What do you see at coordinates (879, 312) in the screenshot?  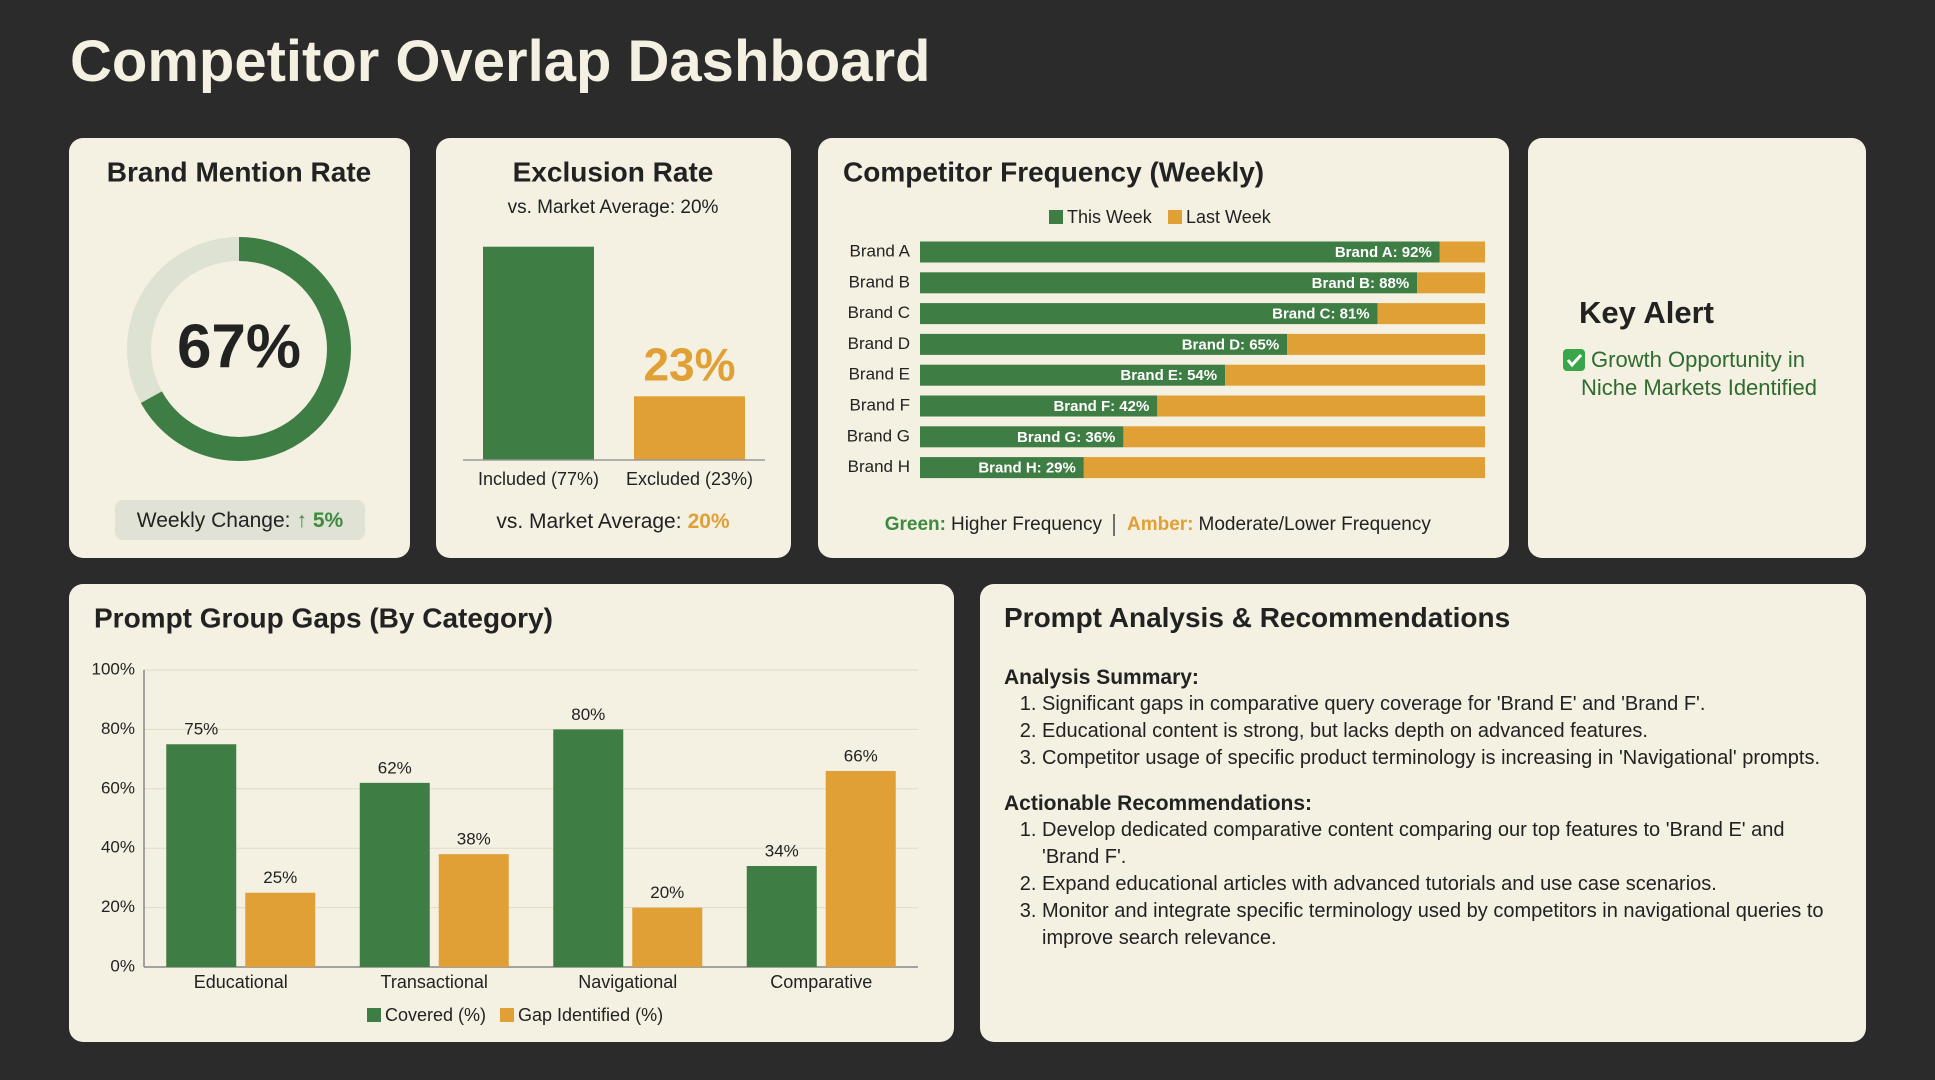 I see `category-label: Brand C` at bounding box center [879, 312].